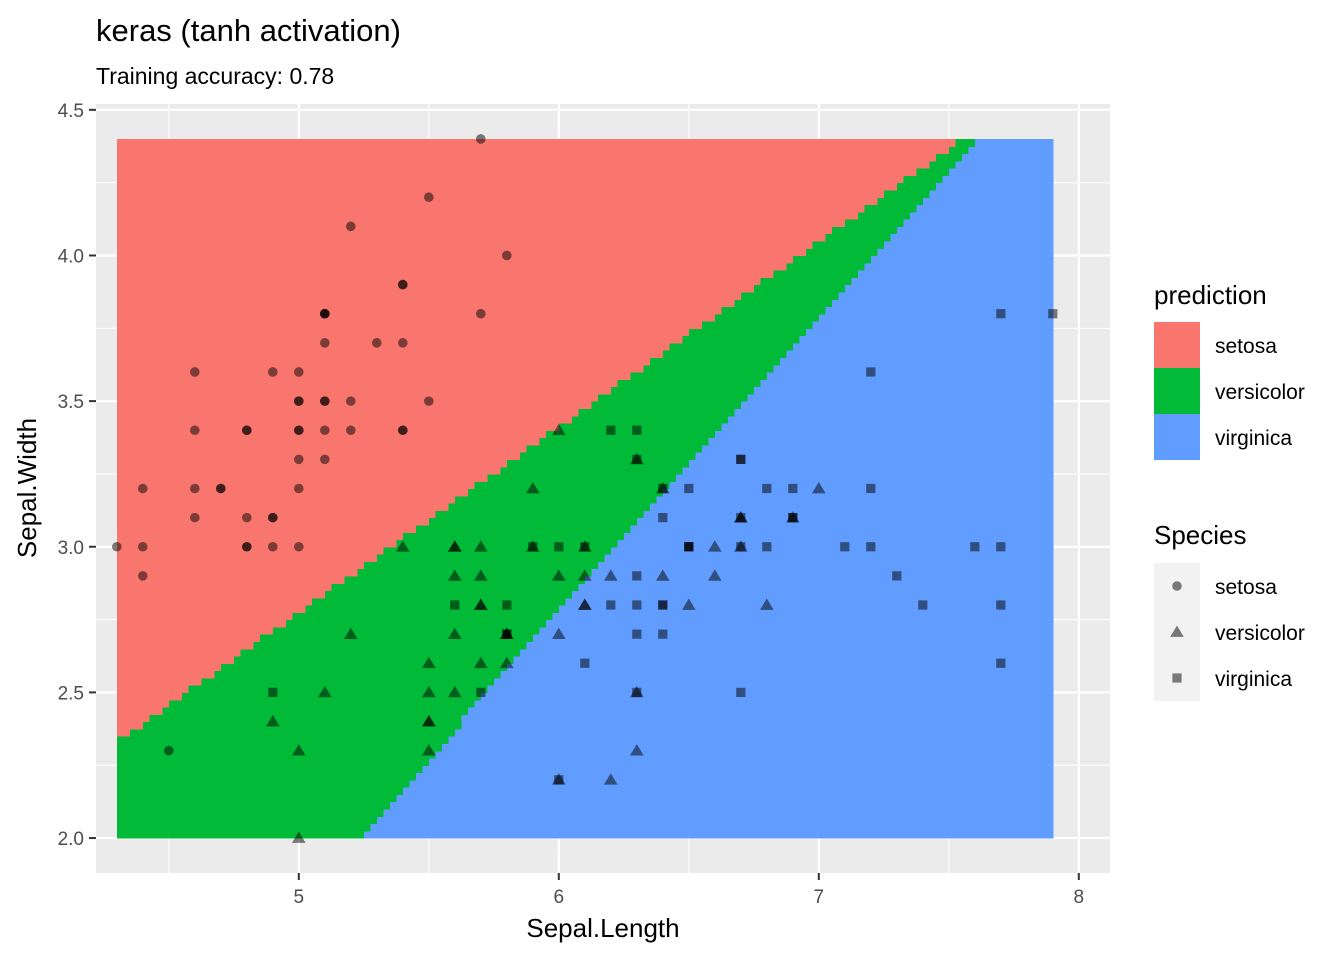  Describe the element at coordinates (1177, 345) in the screenshot. I see `legend-key-setosa` at that location.